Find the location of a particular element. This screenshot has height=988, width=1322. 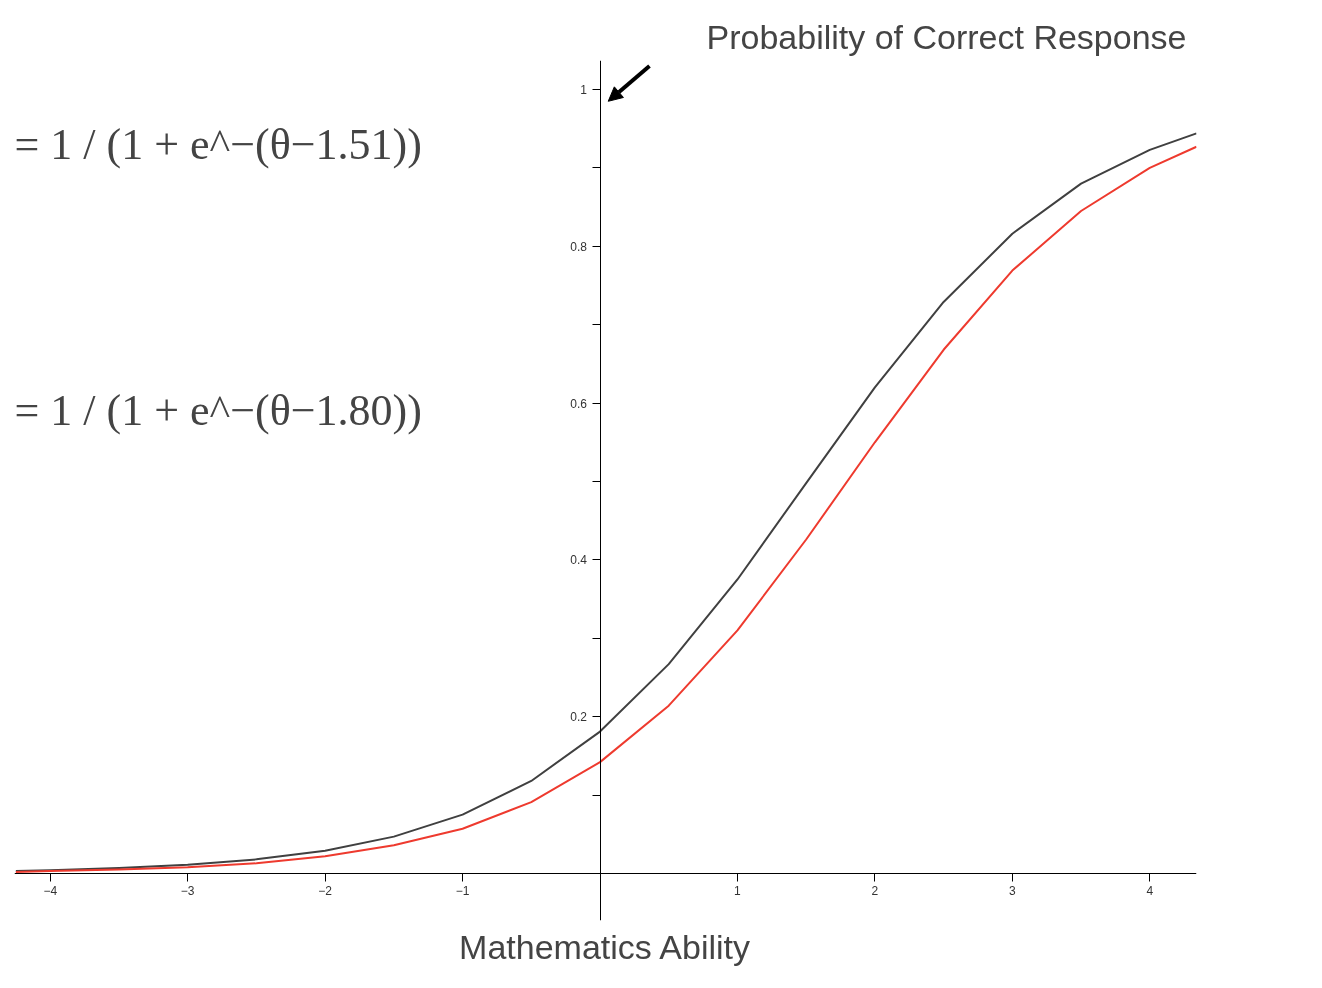

y-axis-title: Probability of Correct Response is located at coordinates (946, 36).